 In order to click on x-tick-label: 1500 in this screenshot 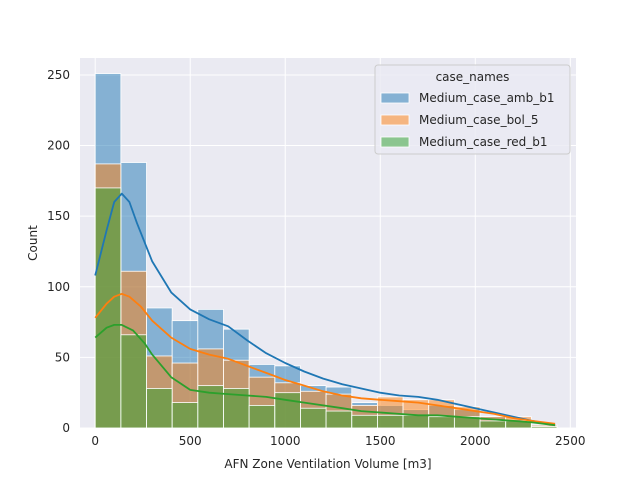, I will do `click(380, 441)`.